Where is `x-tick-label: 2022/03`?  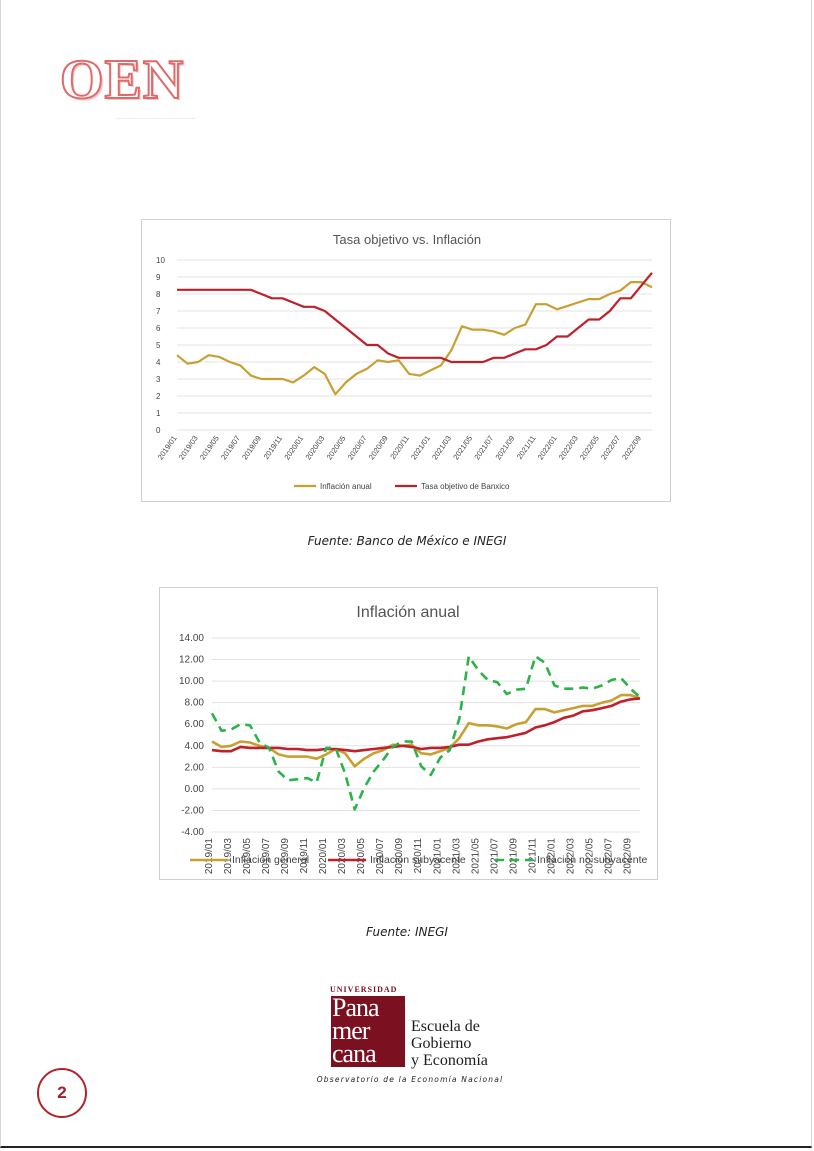
x-tick-label: 2022/03 is located at coordinates (568, 447).